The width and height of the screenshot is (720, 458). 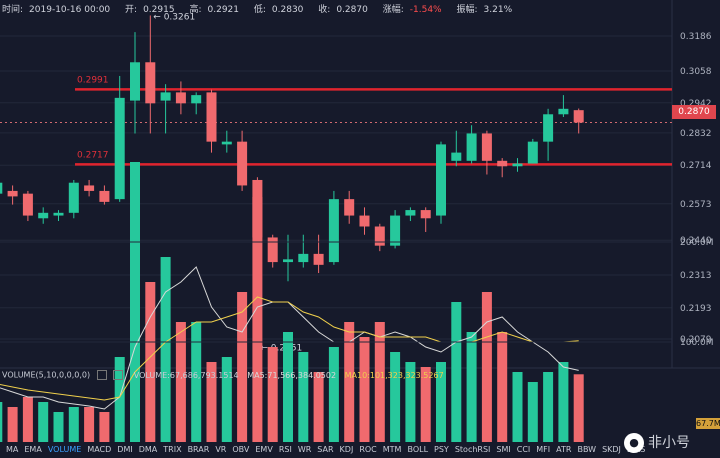 I want to click on price-tick-label: 0.3058, so click(x=696, y=72).